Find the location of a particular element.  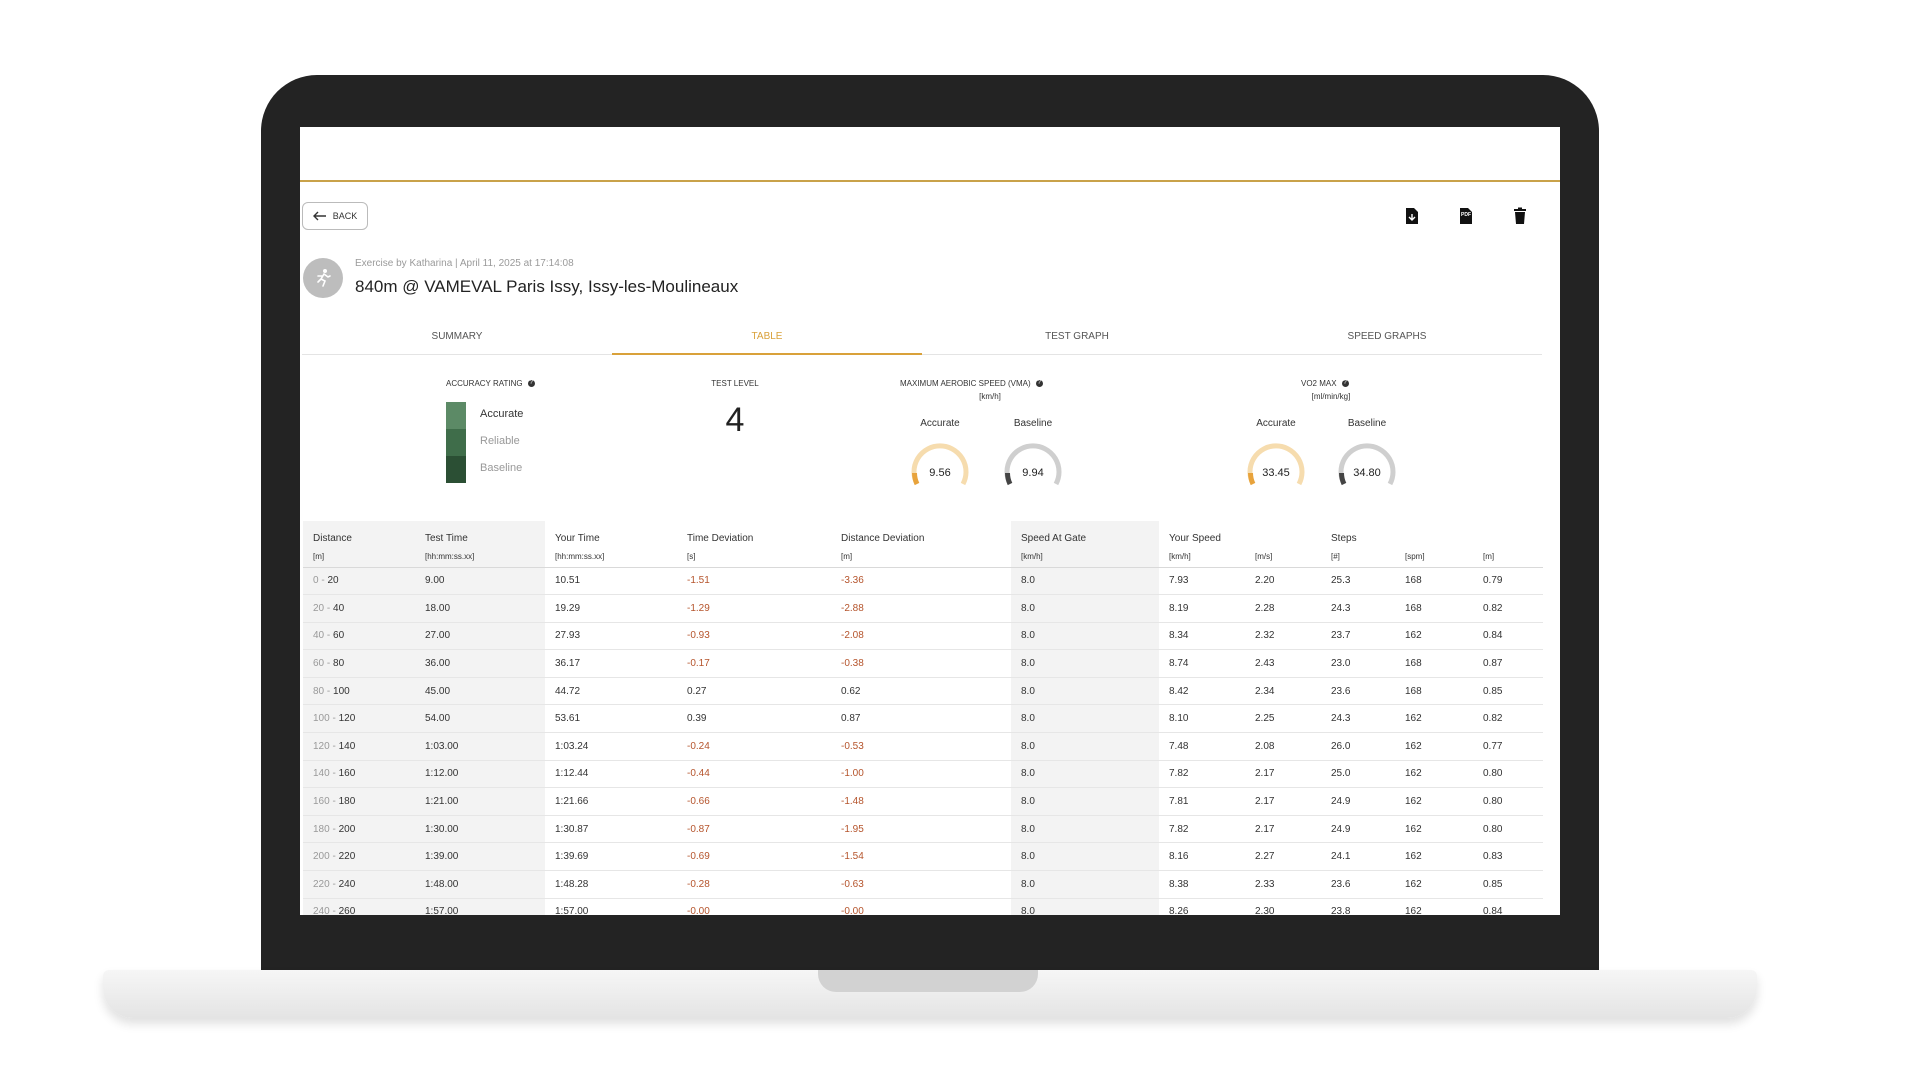

distance-deviation-cell: -3.36 is located at coordinates (921, 581).